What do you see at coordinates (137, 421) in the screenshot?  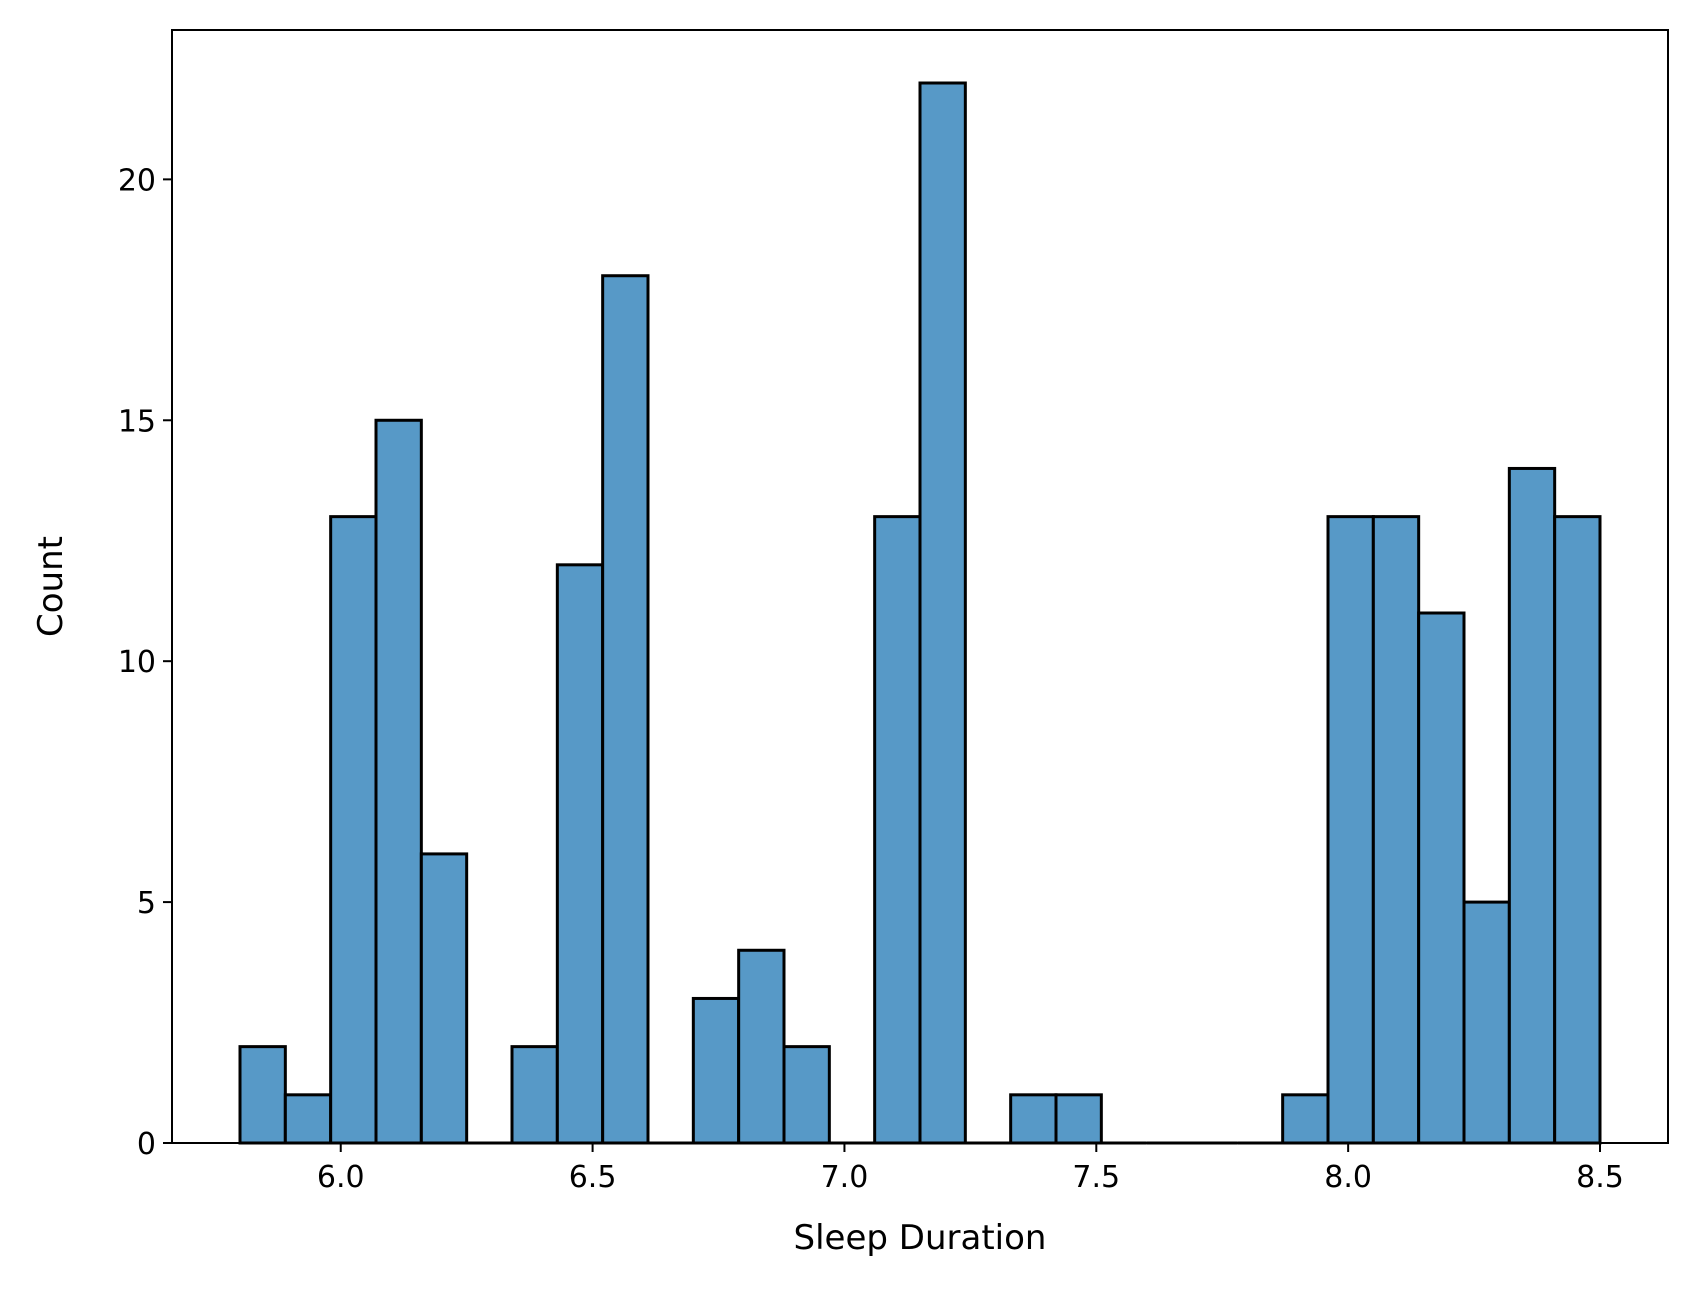 I see `y-tick-label: 15` at bounding box center [137, 421].